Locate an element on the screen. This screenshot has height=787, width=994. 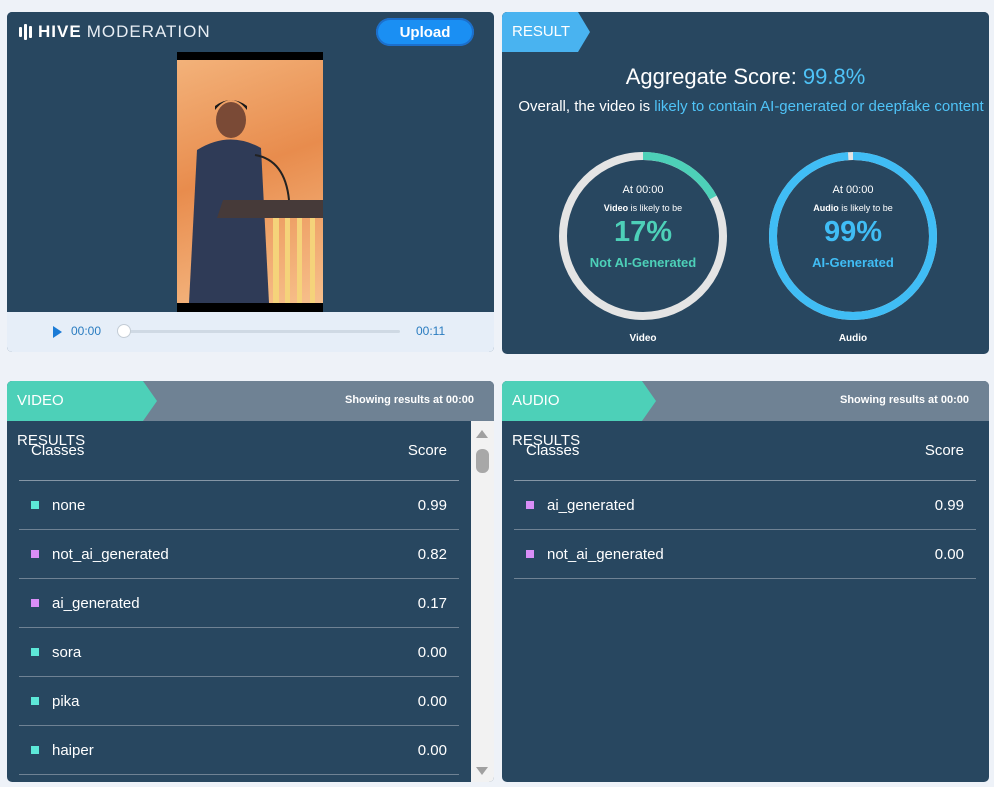
video-results-tag: VIDEO RESULTS is located at coordinates (82, 415).